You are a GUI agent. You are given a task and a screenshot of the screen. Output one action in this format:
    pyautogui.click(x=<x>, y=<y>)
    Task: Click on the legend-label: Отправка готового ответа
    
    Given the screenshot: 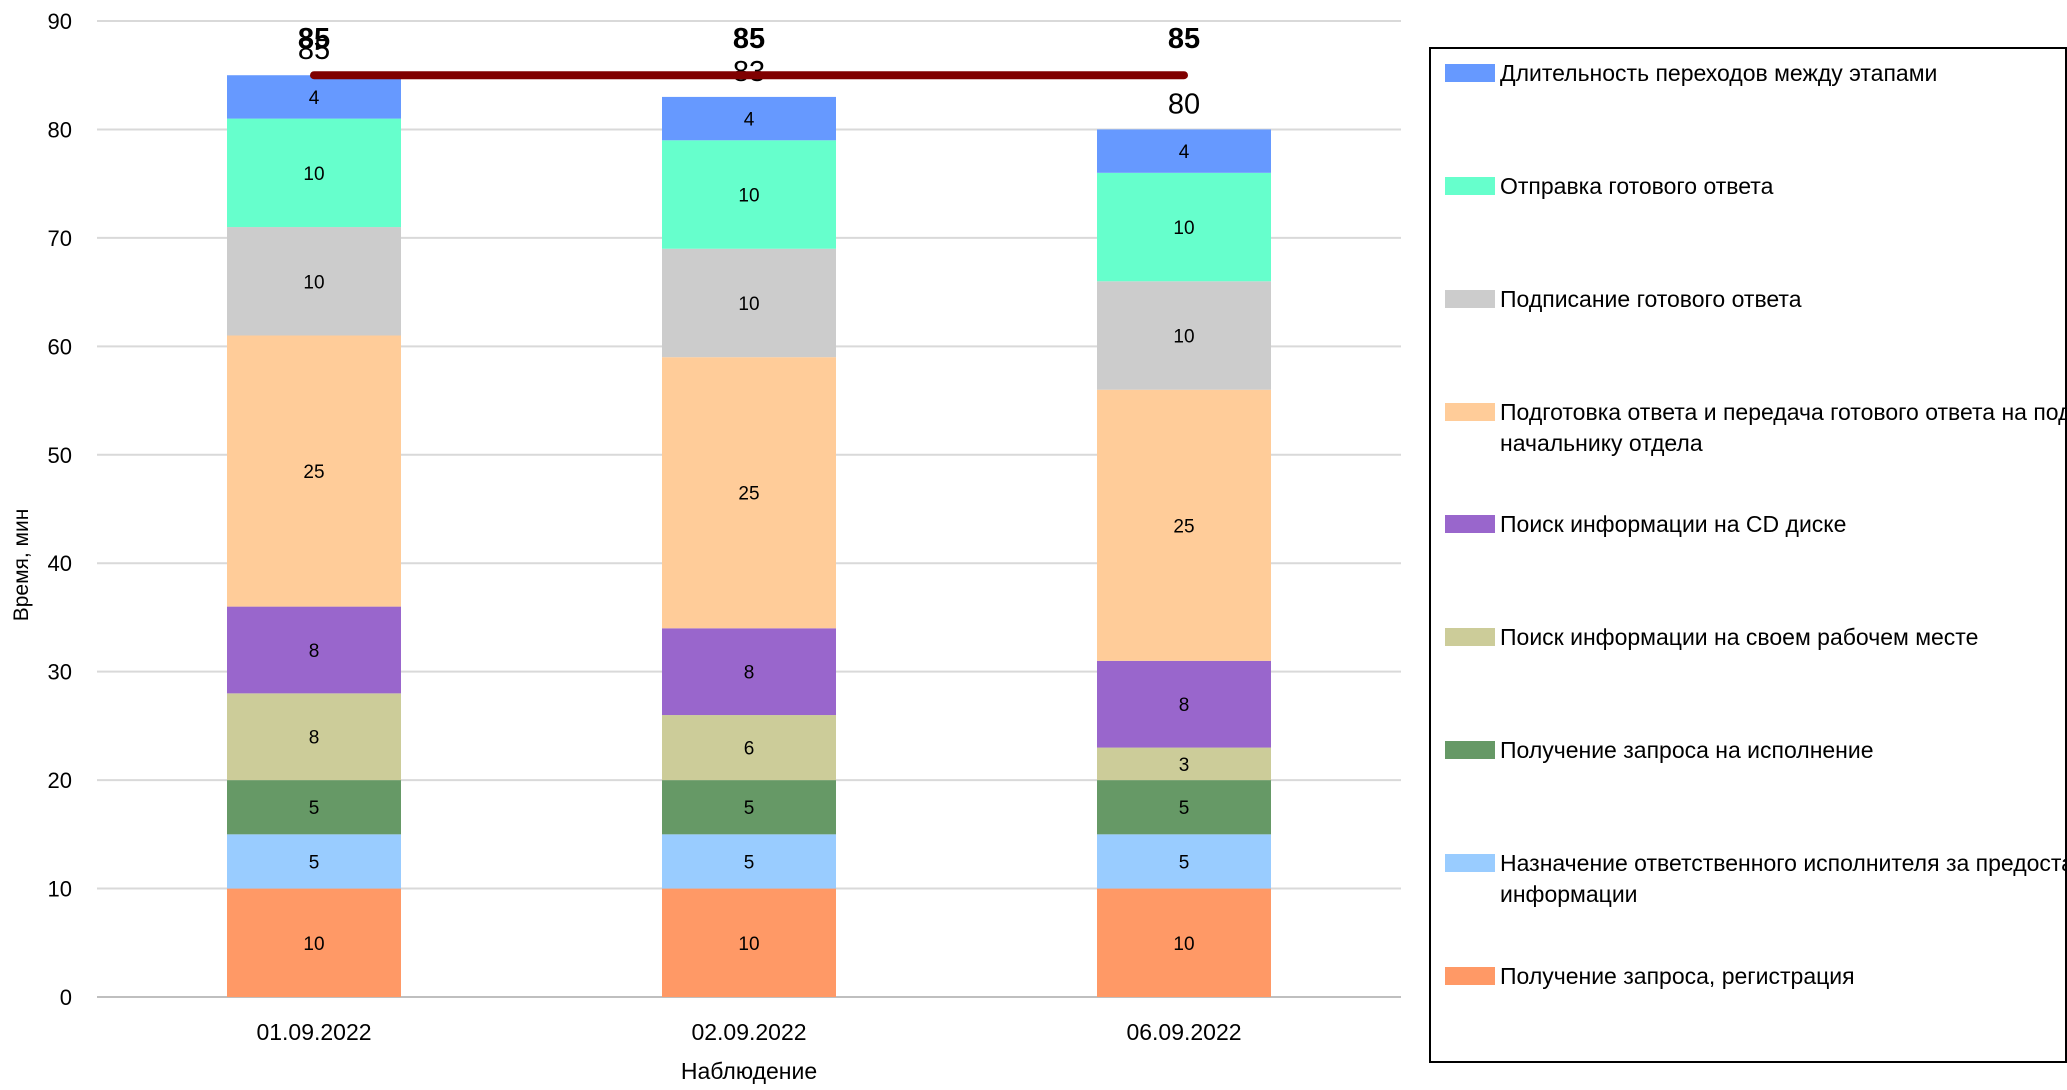 What is the action you would take?
    pyautogui.click(x=1637, y=186)
    